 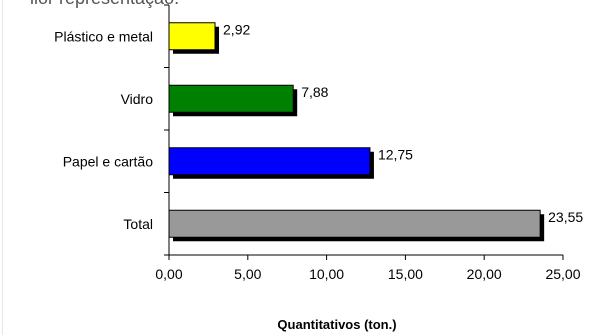 What do you see at coordinates (104, 4) in the screenshot?
I see `cropped-header-text: ilor representação.` at bounding box center [104, 4].